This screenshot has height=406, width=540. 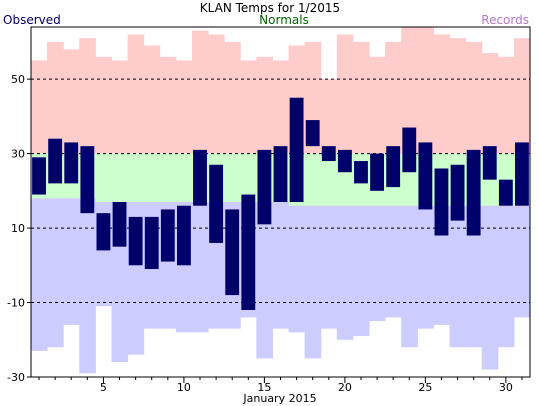 What do you see at coordinates (18, 154) in the screenshot?
I see `y-tick-label: 30` at bounding box center [18, 154].